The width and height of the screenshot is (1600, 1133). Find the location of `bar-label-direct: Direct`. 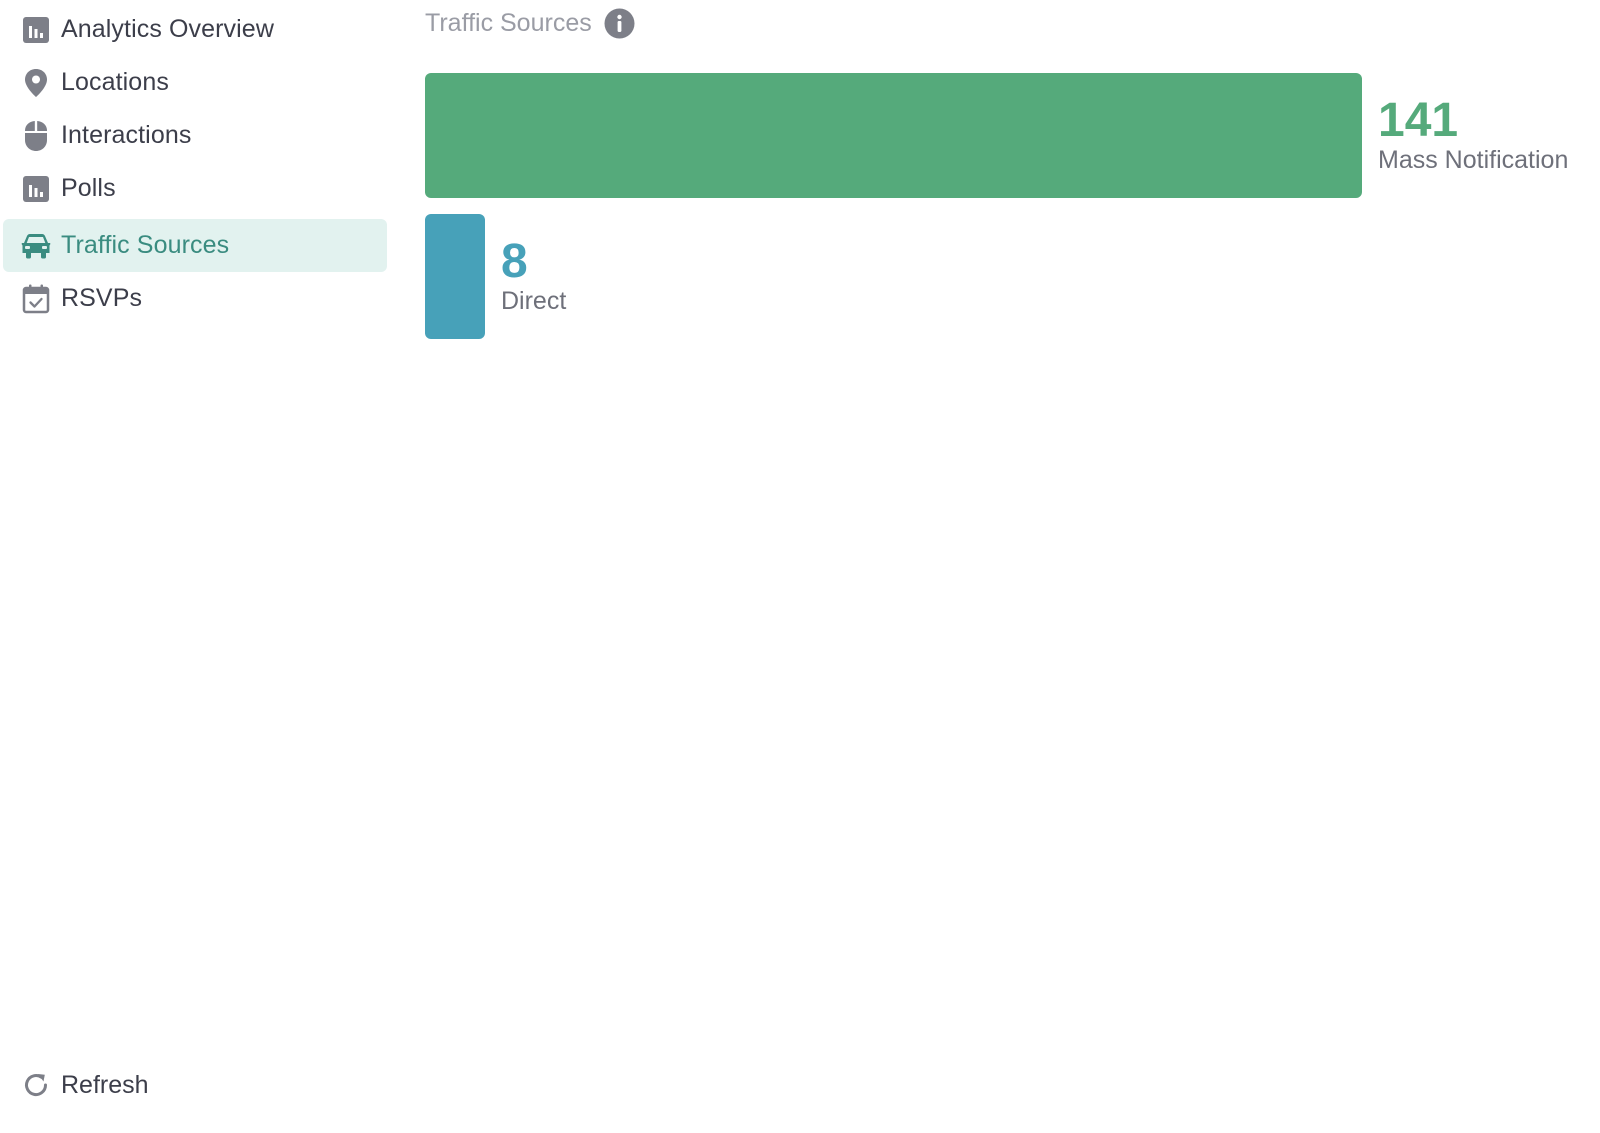

bar-label-direct: Direct is located at coordinates (534, 301).